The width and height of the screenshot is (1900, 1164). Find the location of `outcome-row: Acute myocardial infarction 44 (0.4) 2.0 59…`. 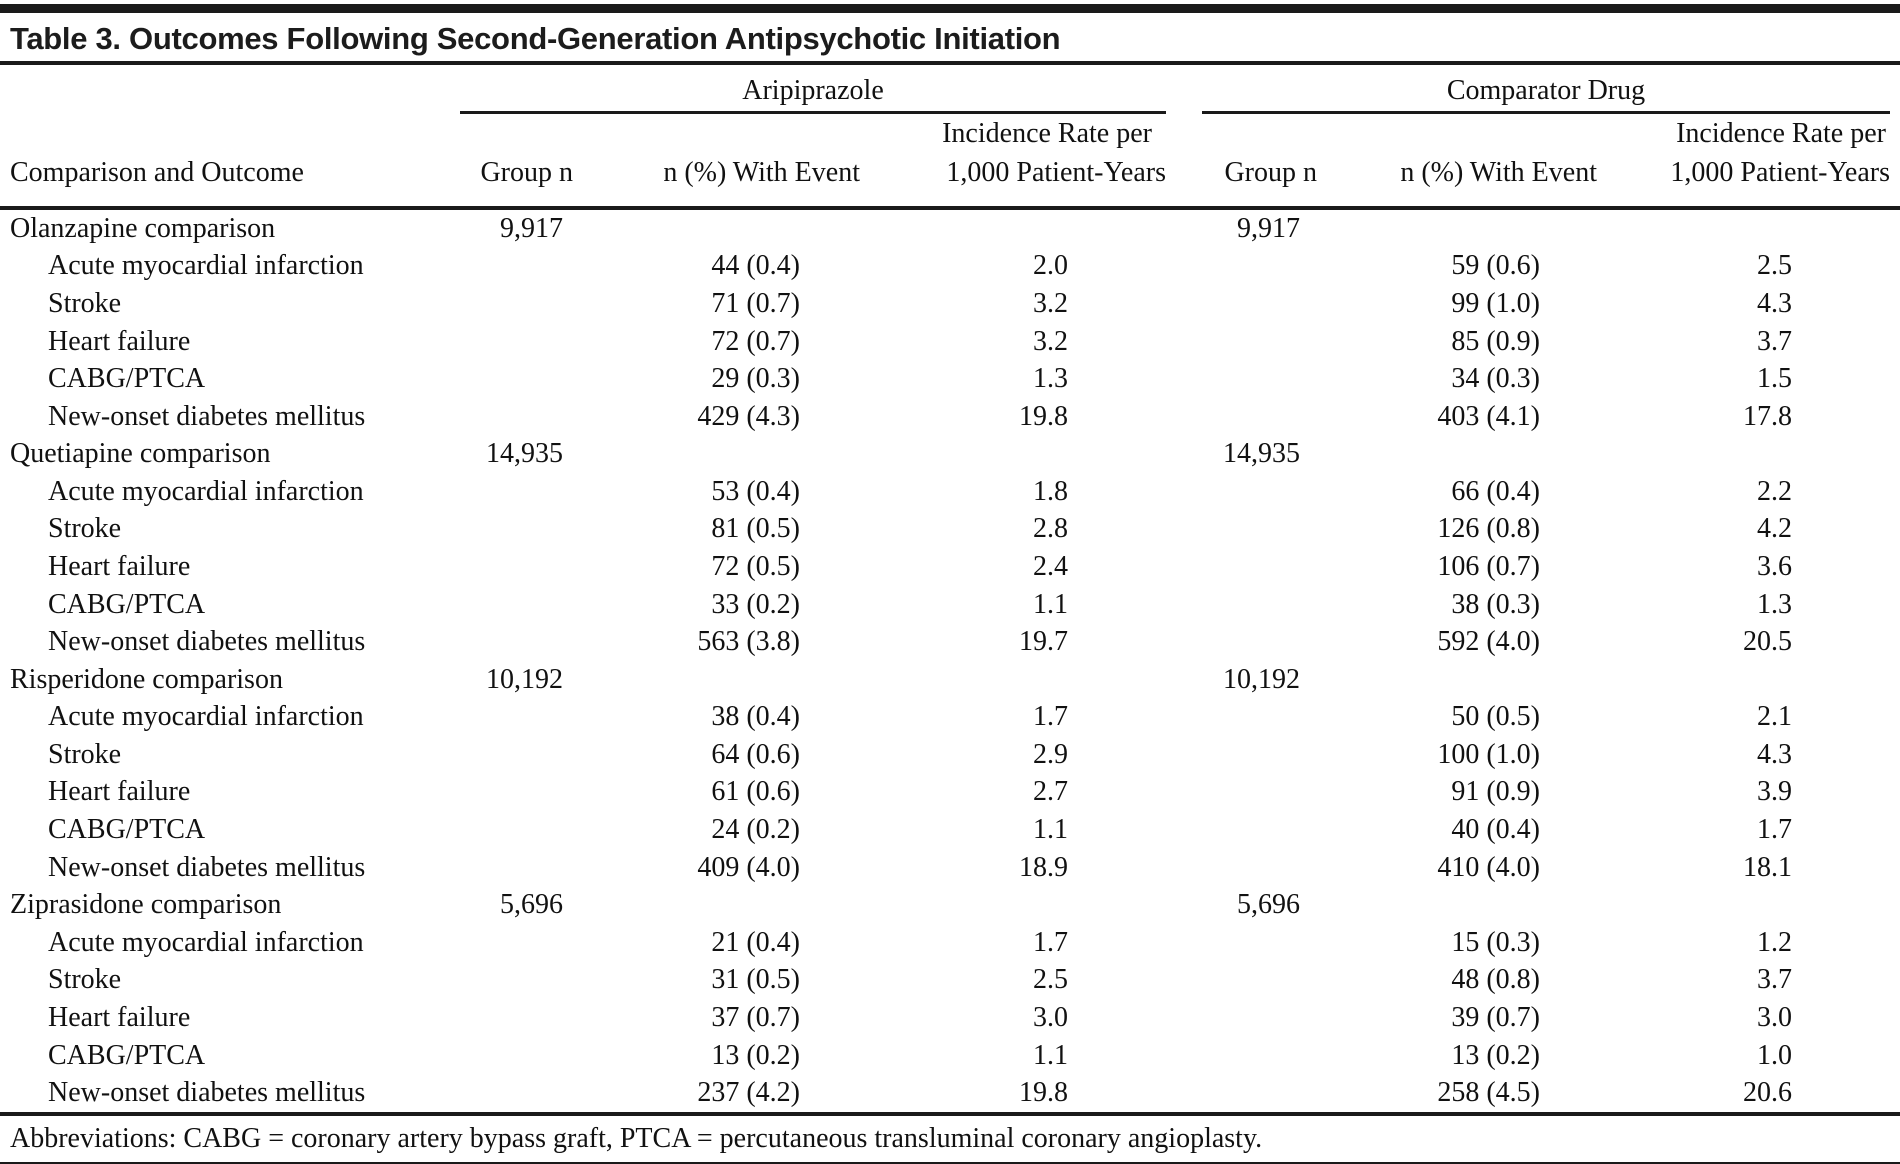

outcome-row: Acute myocardial infarction 44 (0.4) 2.0 59… is located at coordinates (950, 267).